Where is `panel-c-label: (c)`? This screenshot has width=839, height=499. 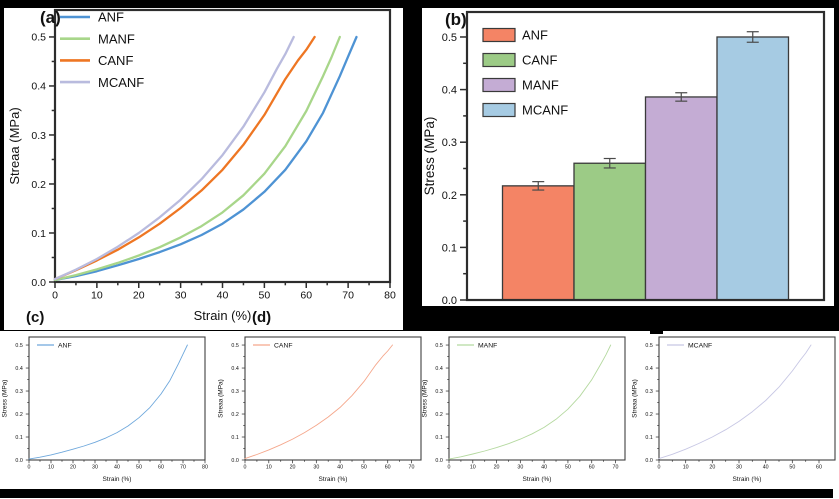
panel-c-label: (c) is located at coordinates (35, 317).